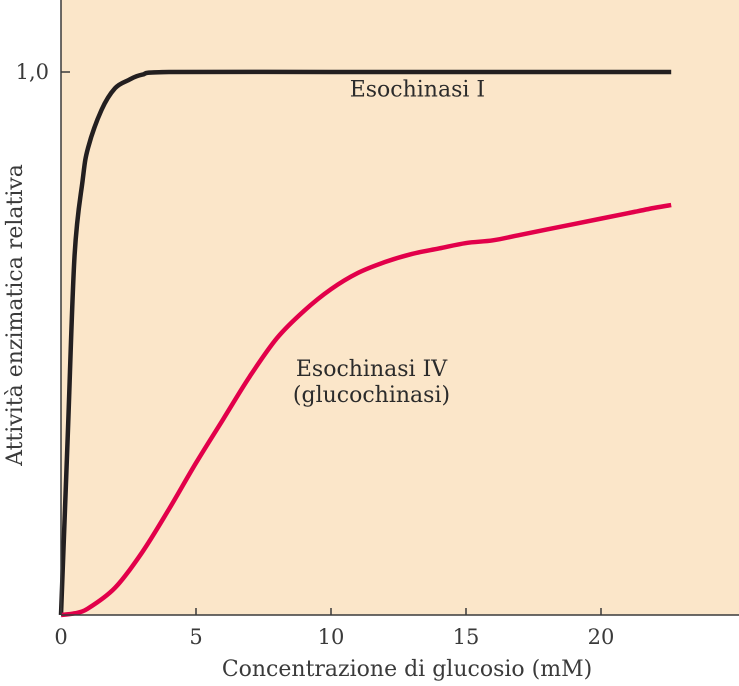 The height and width of the screenshot is (686, 739). What do you see at coordinates (15, 315) in the screenshot?
I see `y-axis-label: Attività enzimatica relativa` at bounding box center [15, 315].